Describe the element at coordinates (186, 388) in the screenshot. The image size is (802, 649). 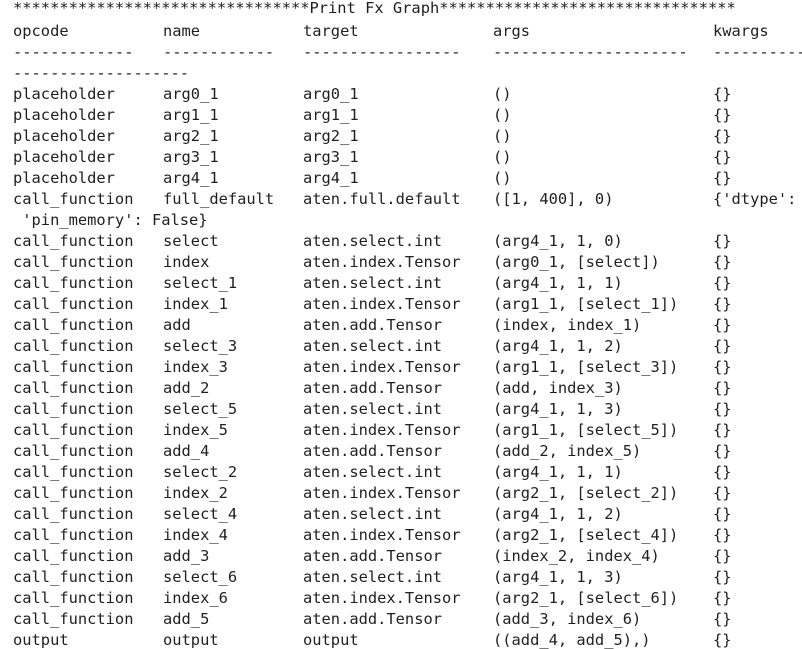
I see `cell-name: add_2` at that location.